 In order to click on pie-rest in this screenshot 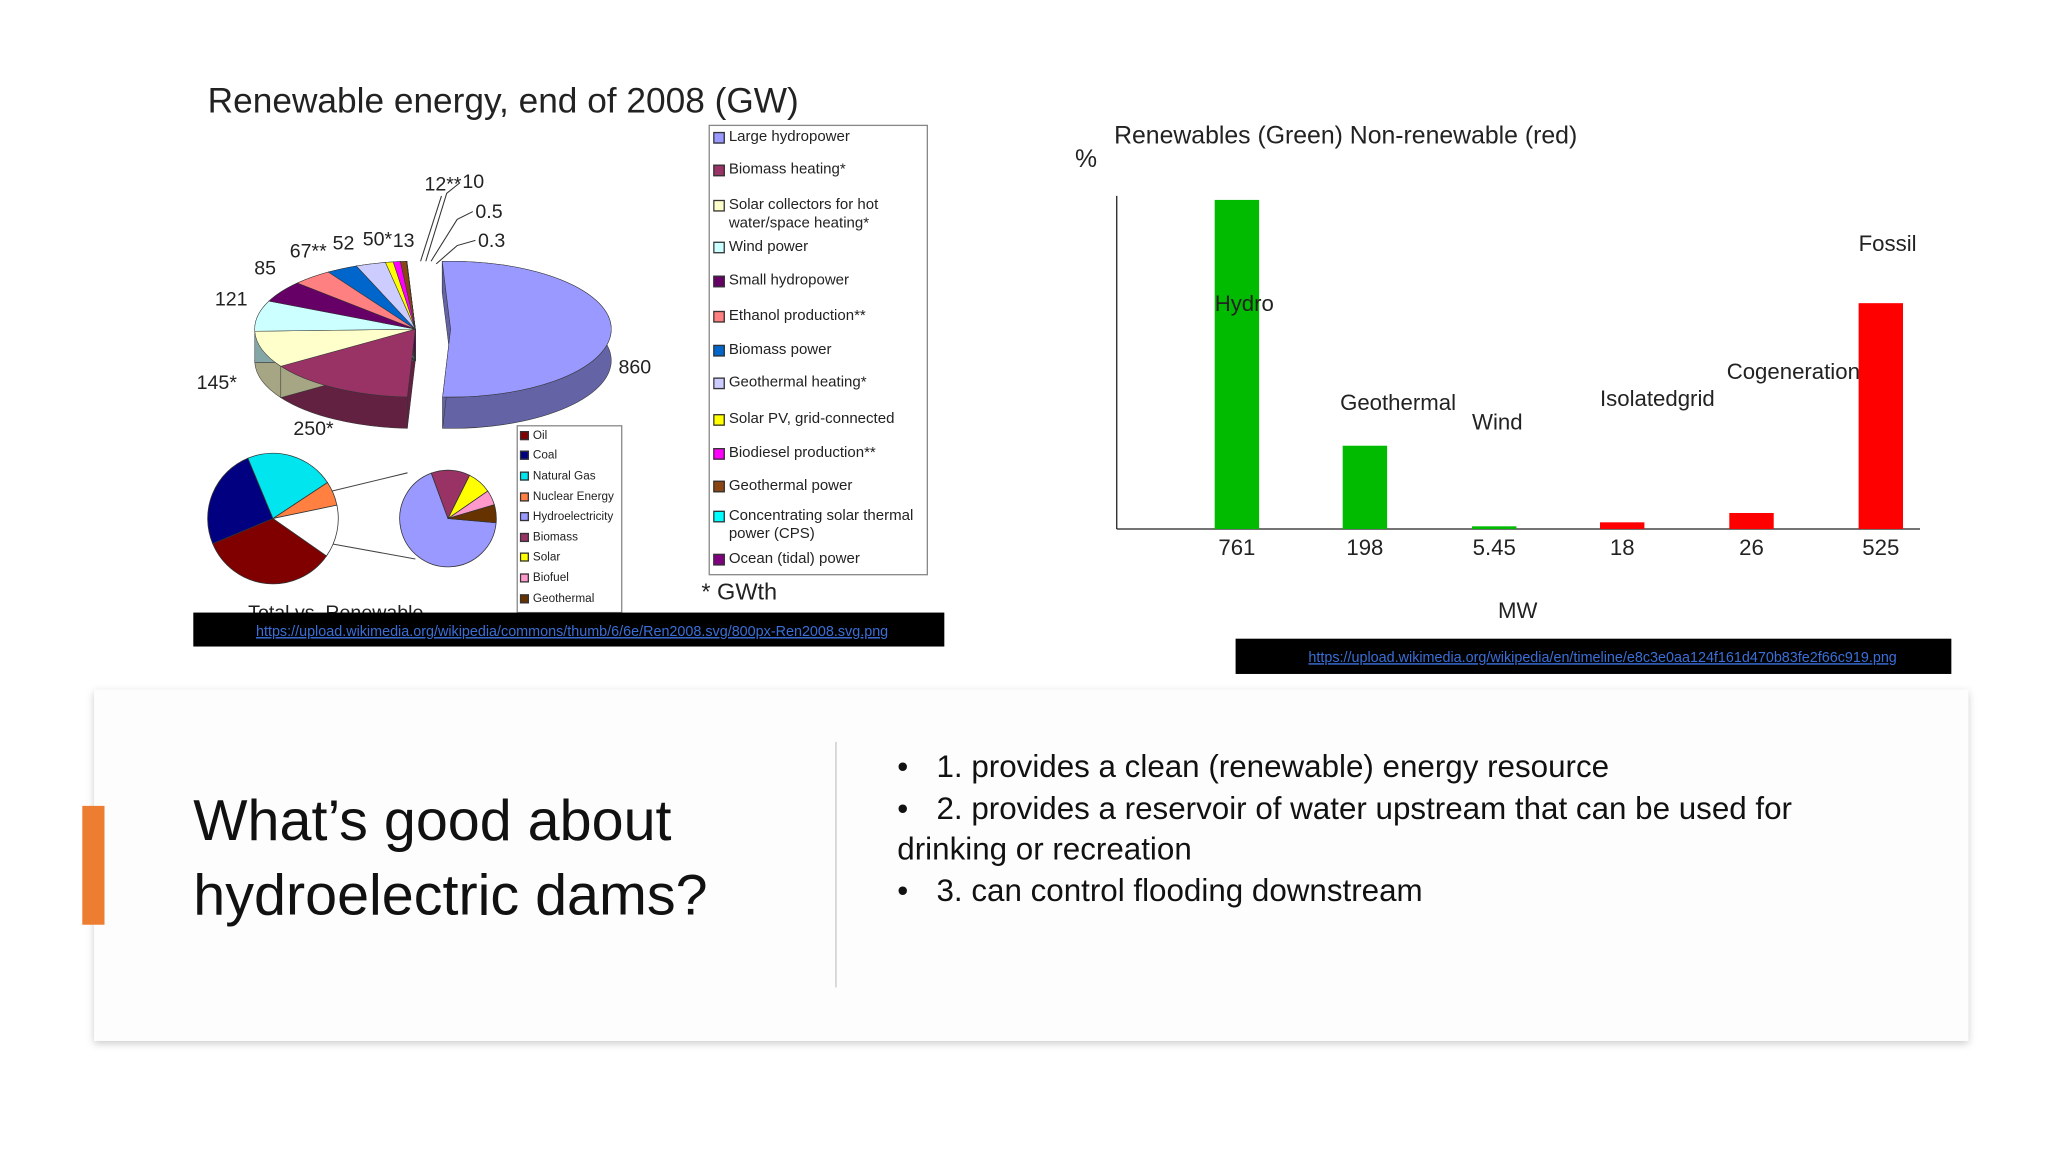, I will do `click(305, 530)`.